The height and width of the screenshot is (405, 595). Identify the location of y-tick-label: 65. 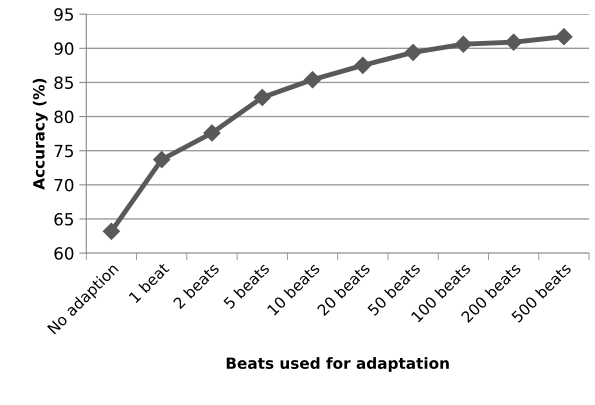
(64, 219).